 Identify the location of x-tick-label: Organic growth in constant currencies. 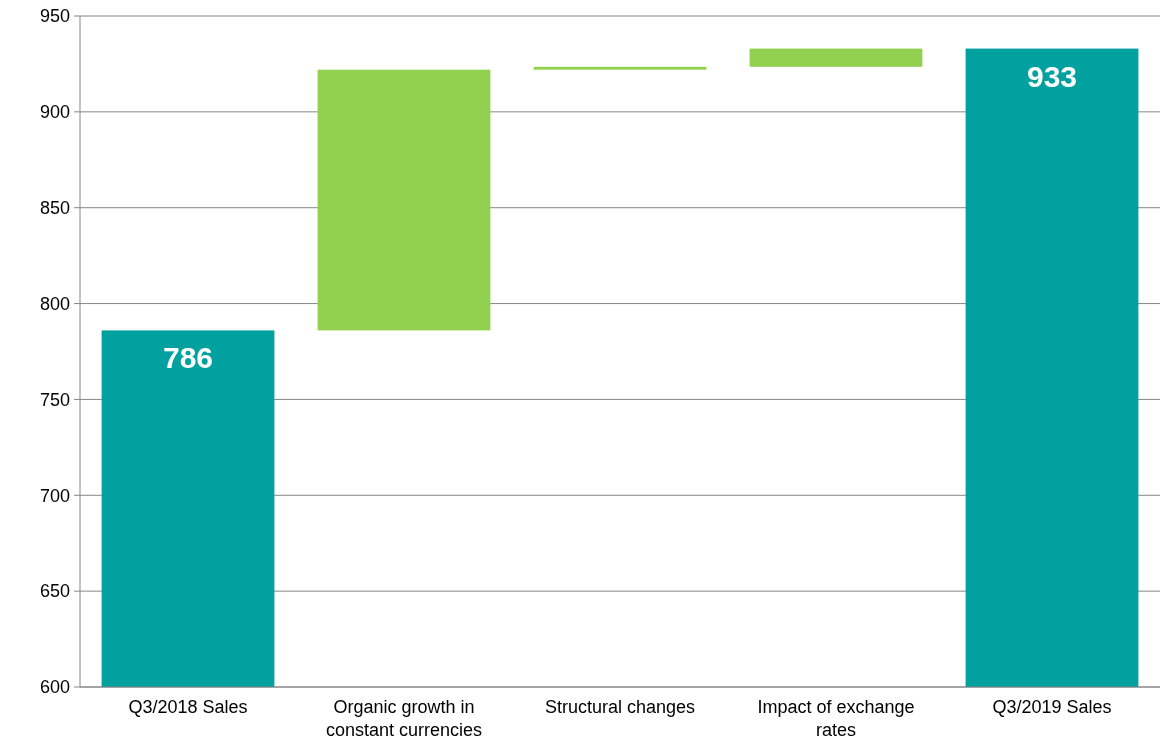
(404, 718).